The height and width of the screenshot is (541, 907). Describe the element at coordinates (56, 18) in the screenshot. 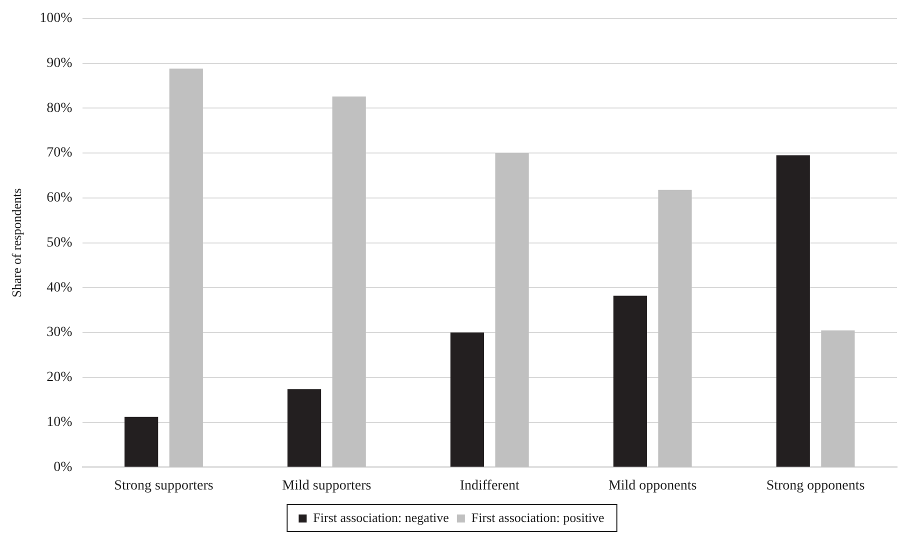

I see `y-tick-label: 100%` at that location.